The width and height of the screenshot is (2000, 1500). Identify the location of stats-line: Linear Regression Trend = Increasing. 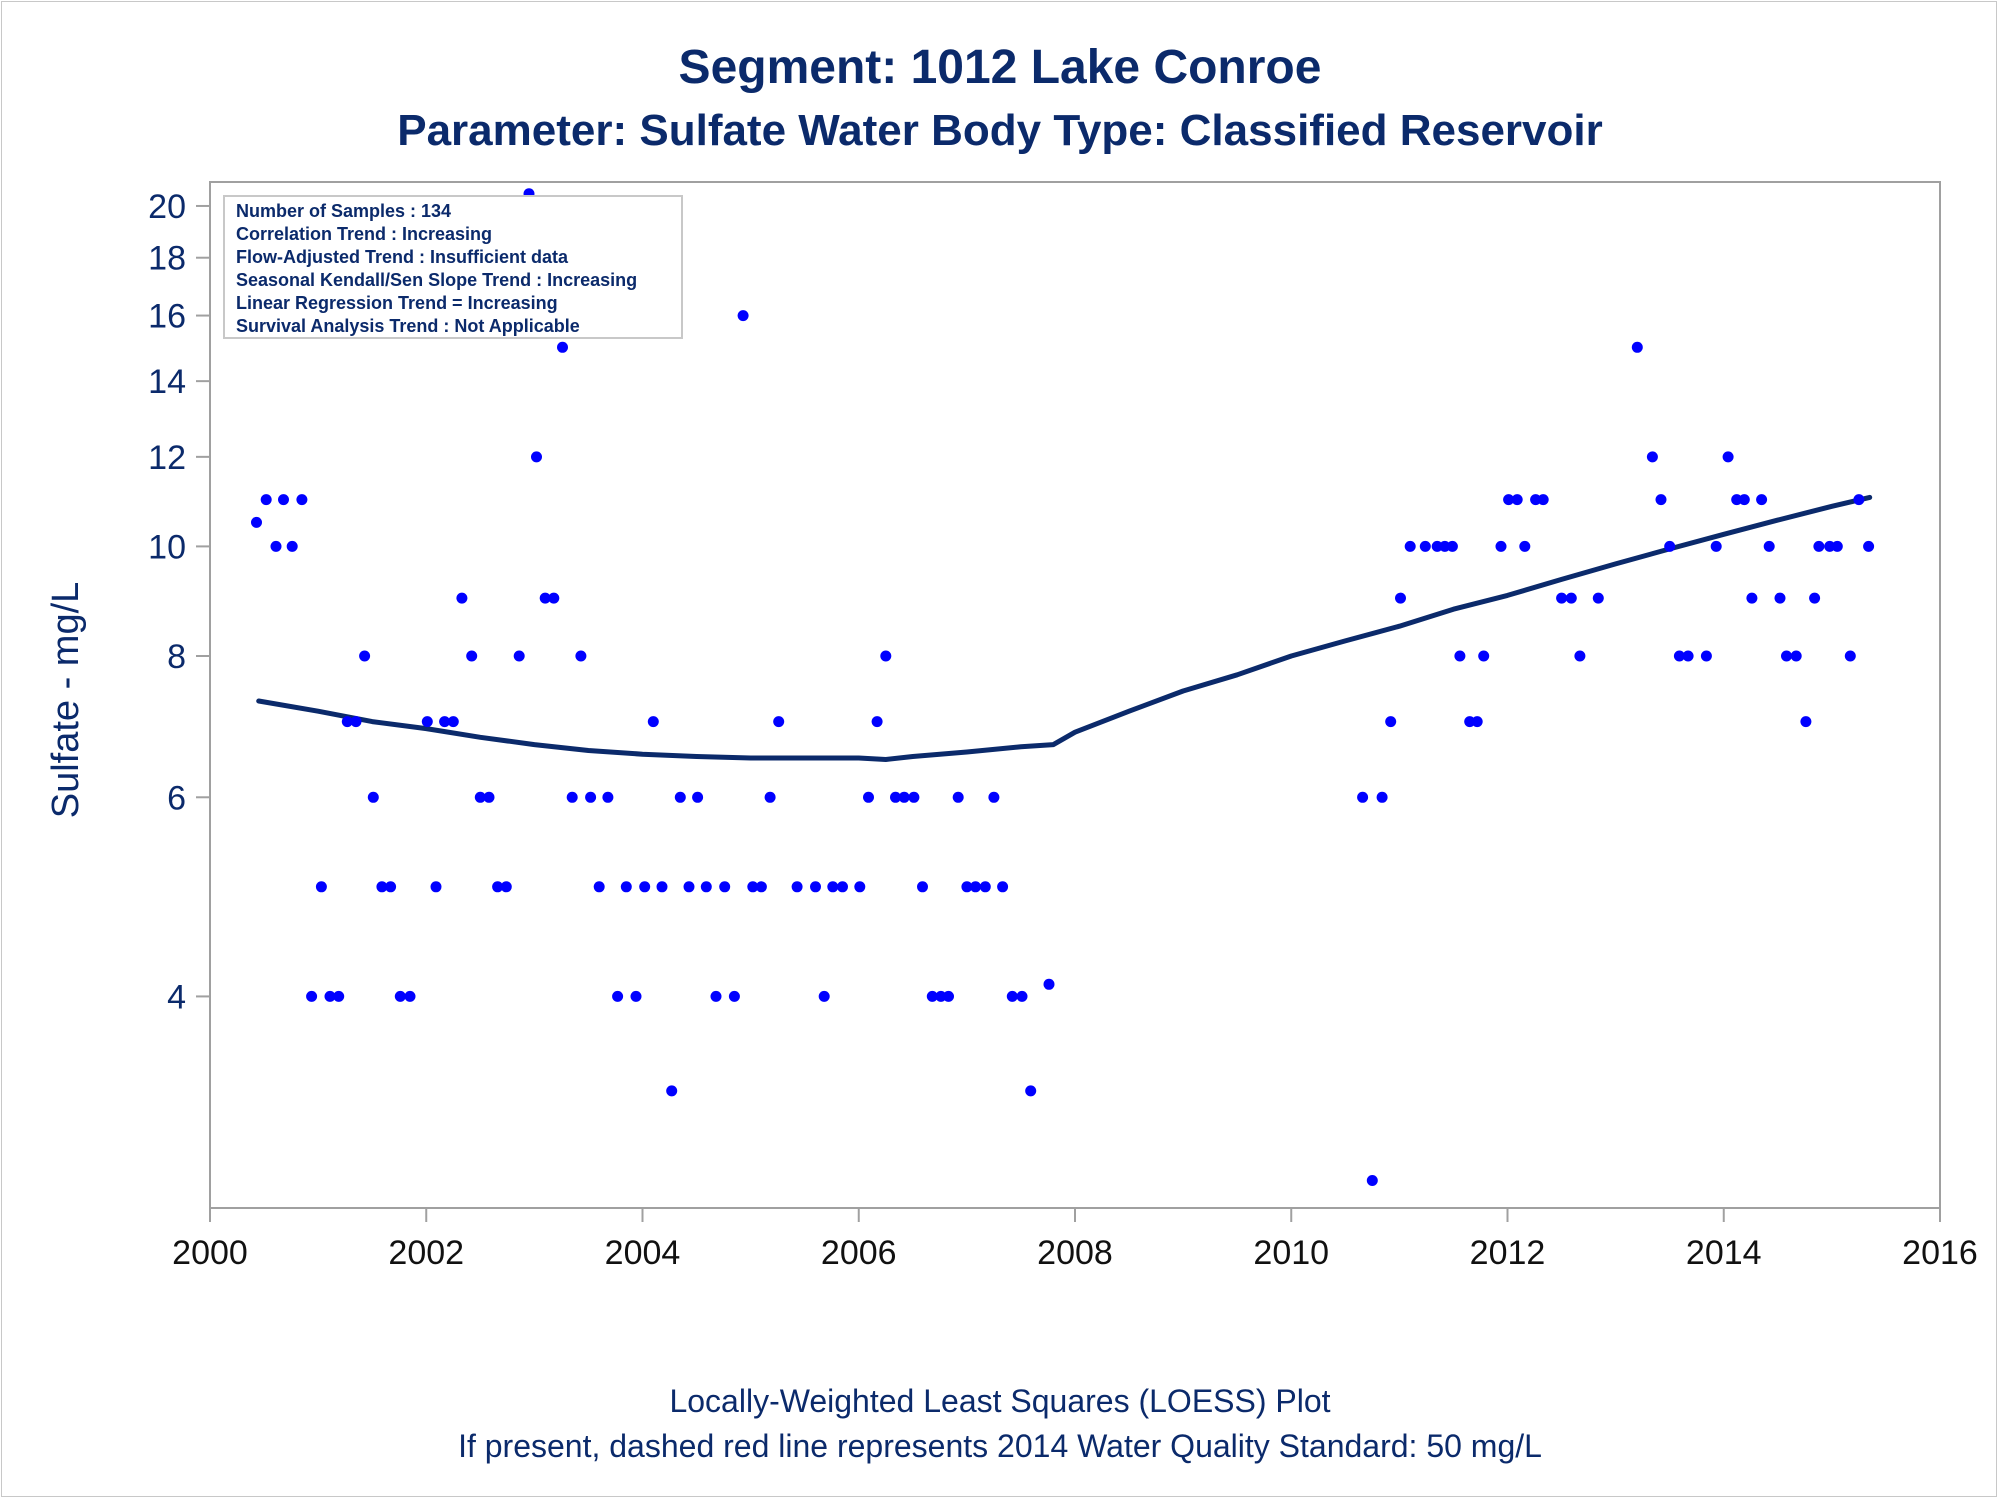
(397, 303).